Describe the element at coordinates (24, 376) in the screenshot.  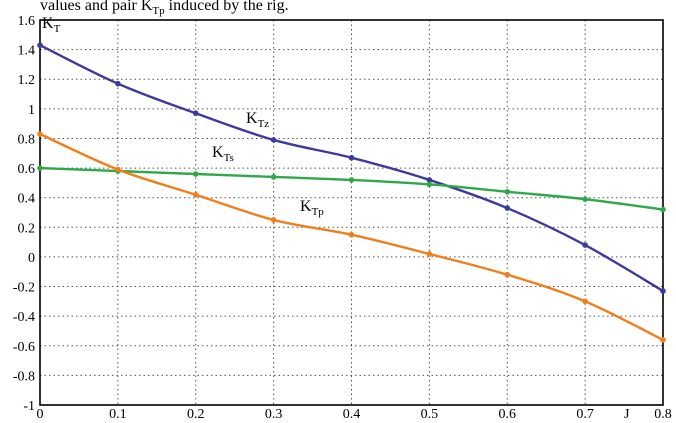
I see `y-tick-label: -0.8` at that location.